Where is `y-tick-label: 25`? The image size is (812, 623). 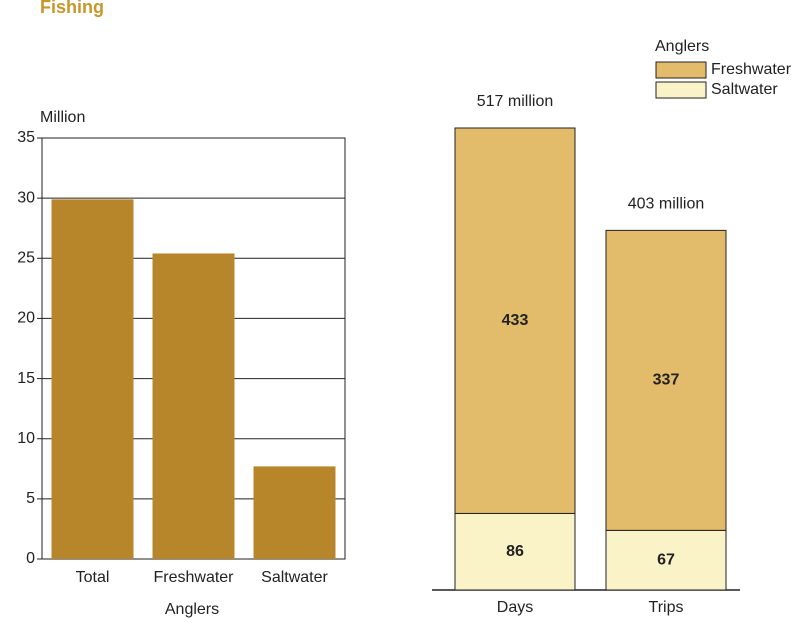
y-tick-label: 25 is located at coordinates (26, 258).